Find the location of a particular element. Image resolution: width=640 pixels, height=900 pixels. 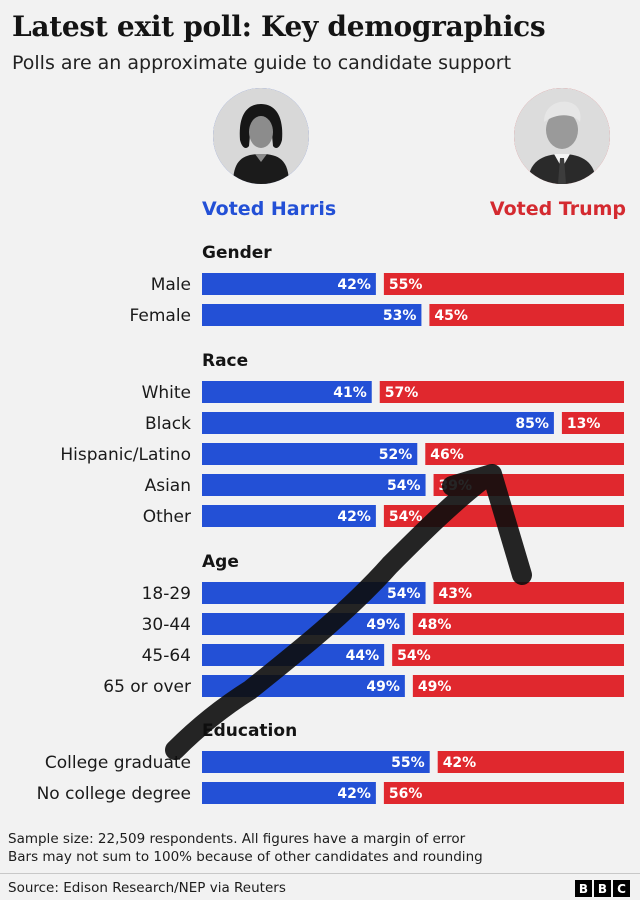

trump-value-label: 13% is located at coordinates (584, 424).